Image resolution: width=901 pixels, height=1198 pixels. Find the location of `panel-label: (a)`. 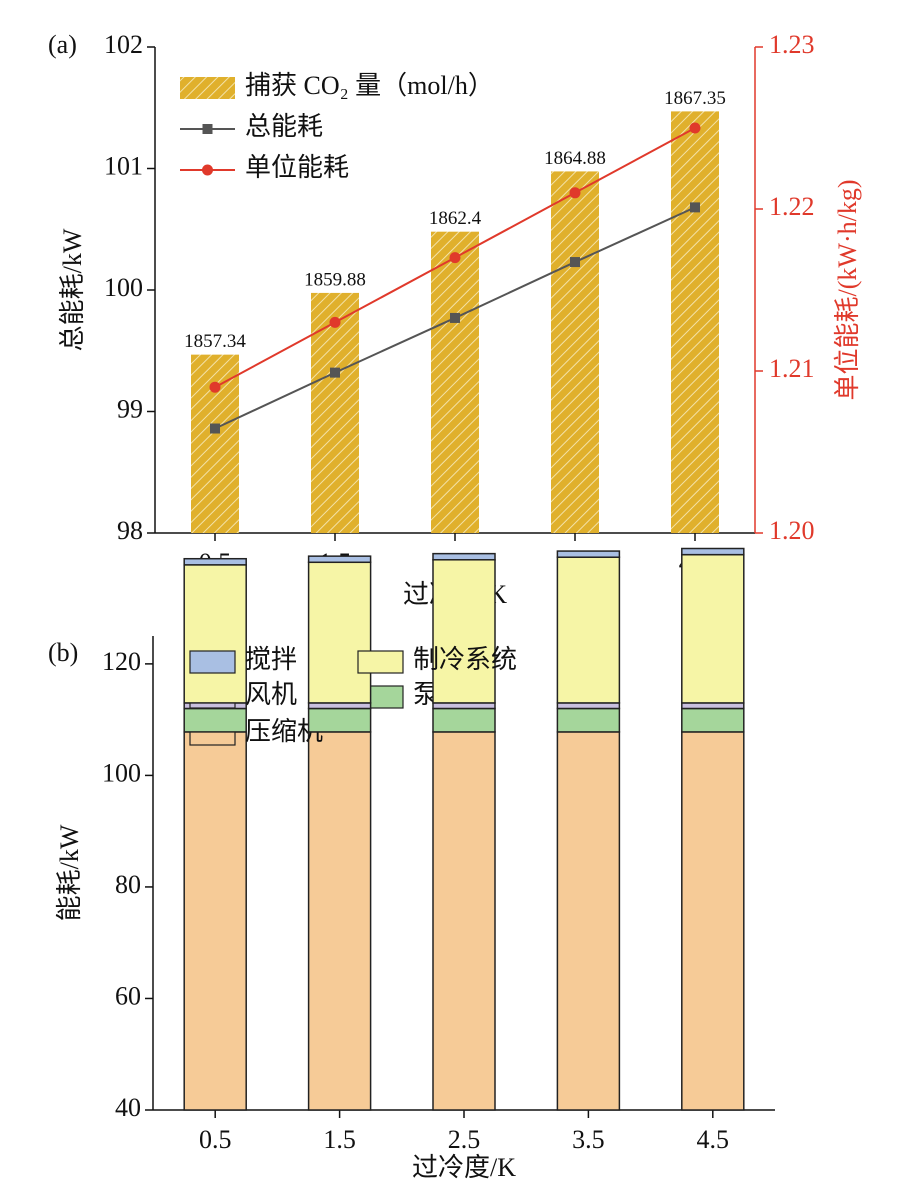

panel-label: (a) is located at coordinates (62, 44).